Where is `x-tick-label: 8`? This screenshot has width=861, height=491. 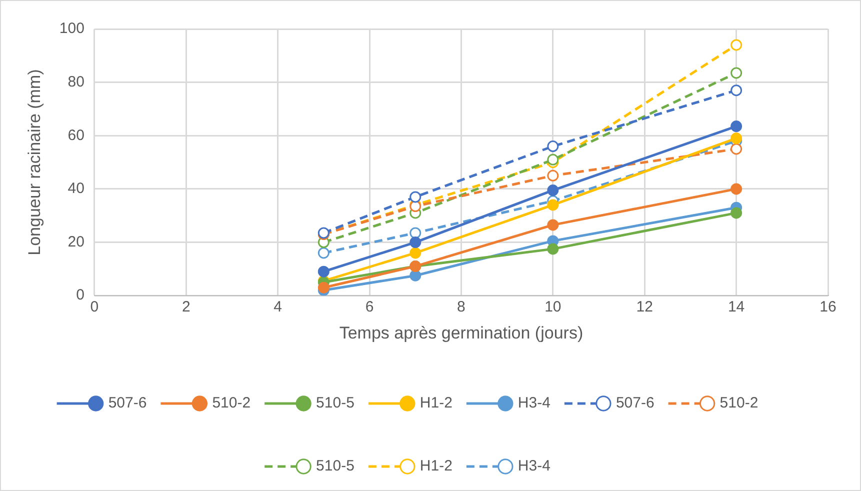
x-tick-label: 8 is located at coordinates (461, 307).